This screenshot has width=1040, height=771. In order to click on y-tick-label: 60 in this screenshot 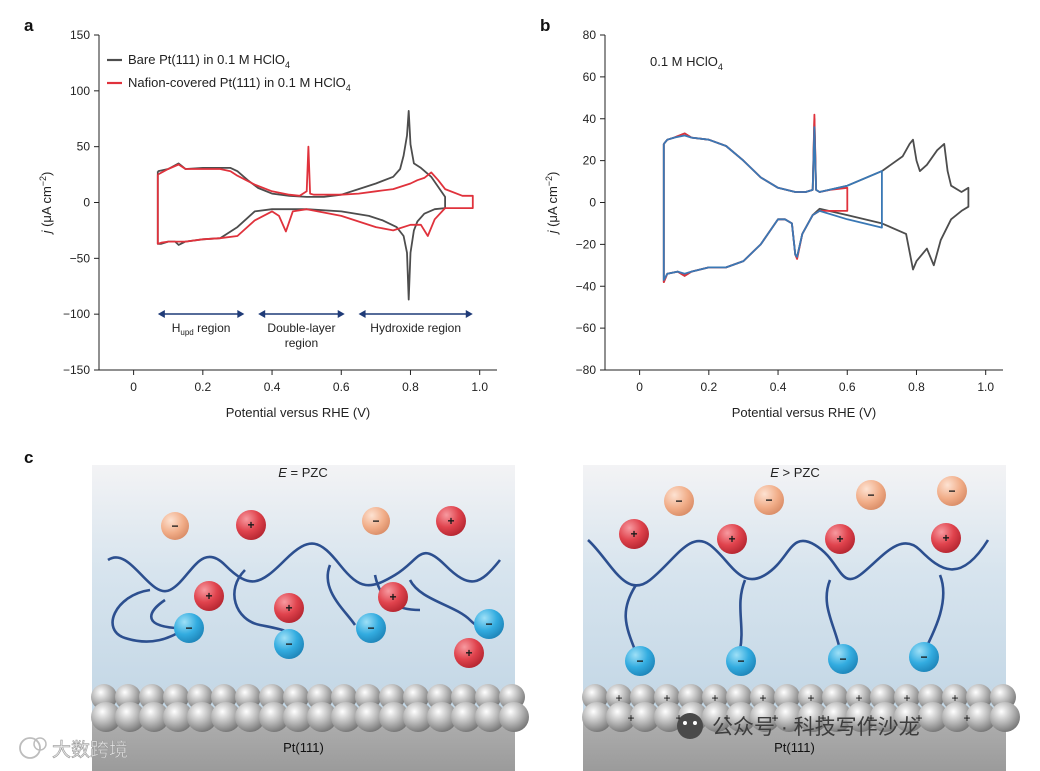, I will do `click(590, 77)`.